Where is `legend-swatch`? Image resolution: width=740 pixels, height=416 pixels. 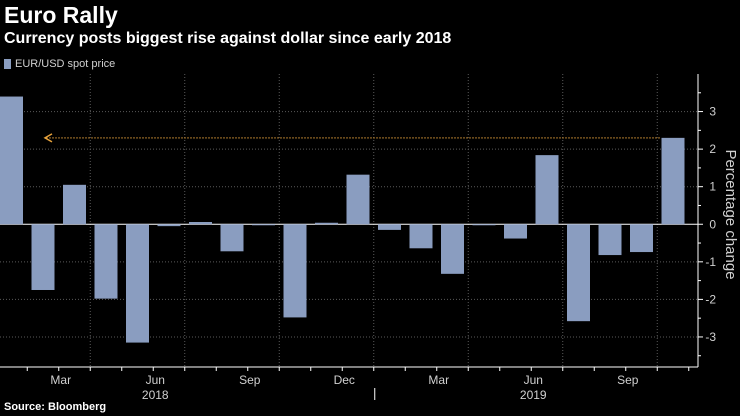
legend-swatch is located at coordinates (7, 64).